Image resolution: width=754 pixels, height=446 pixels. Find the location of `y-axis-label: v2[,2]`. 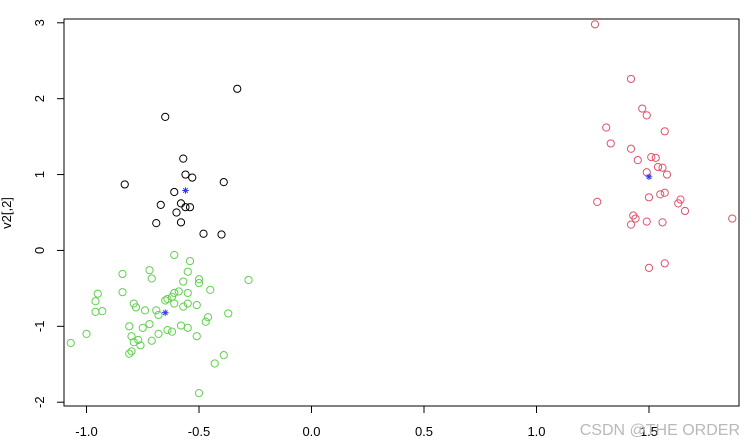

y-axis-label: v2[,2] is located at coordinates (7, 213).